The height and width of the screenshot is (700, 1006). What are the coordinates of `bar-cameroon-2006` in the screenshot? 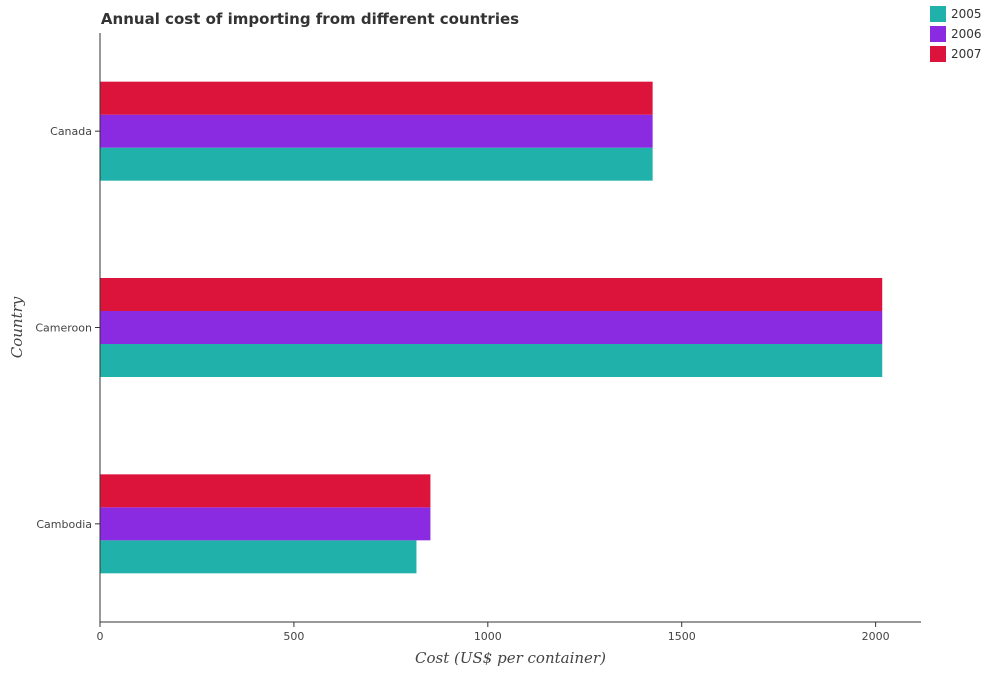 It's located at (491, 327).